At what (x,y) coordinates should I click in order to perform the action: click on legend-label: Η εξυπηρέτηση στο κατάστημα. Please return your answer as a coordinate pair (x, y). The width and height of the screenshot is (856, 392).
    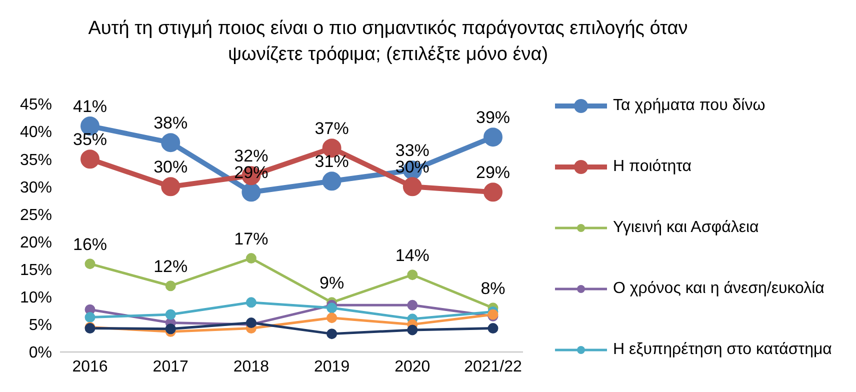
    Looking at the image, I should click on (723, 350).